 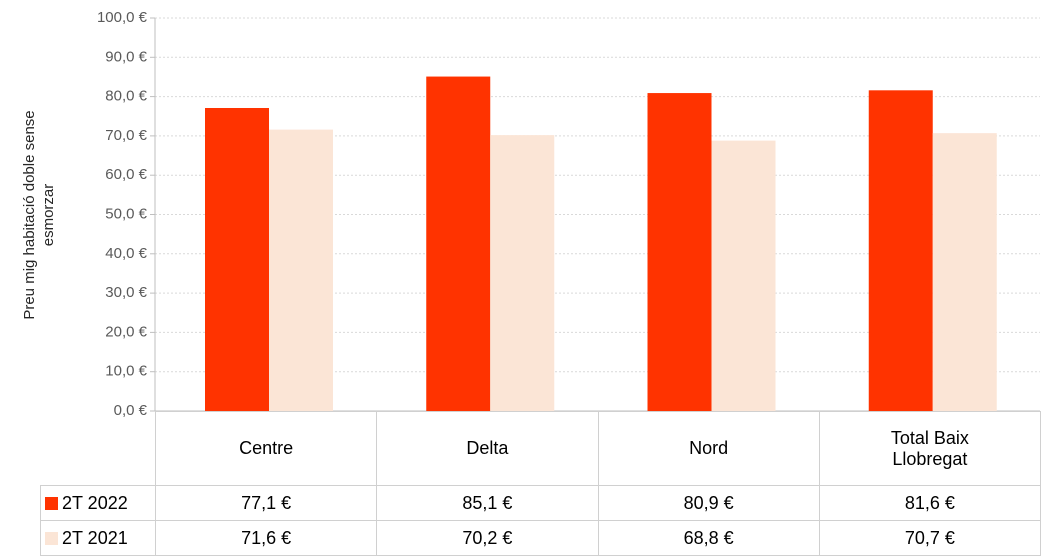 What do you see at coordinates (126, 96) in the screenshot?
I see `y-tick-label: 80,0 €` at bounding box center [126, 96].